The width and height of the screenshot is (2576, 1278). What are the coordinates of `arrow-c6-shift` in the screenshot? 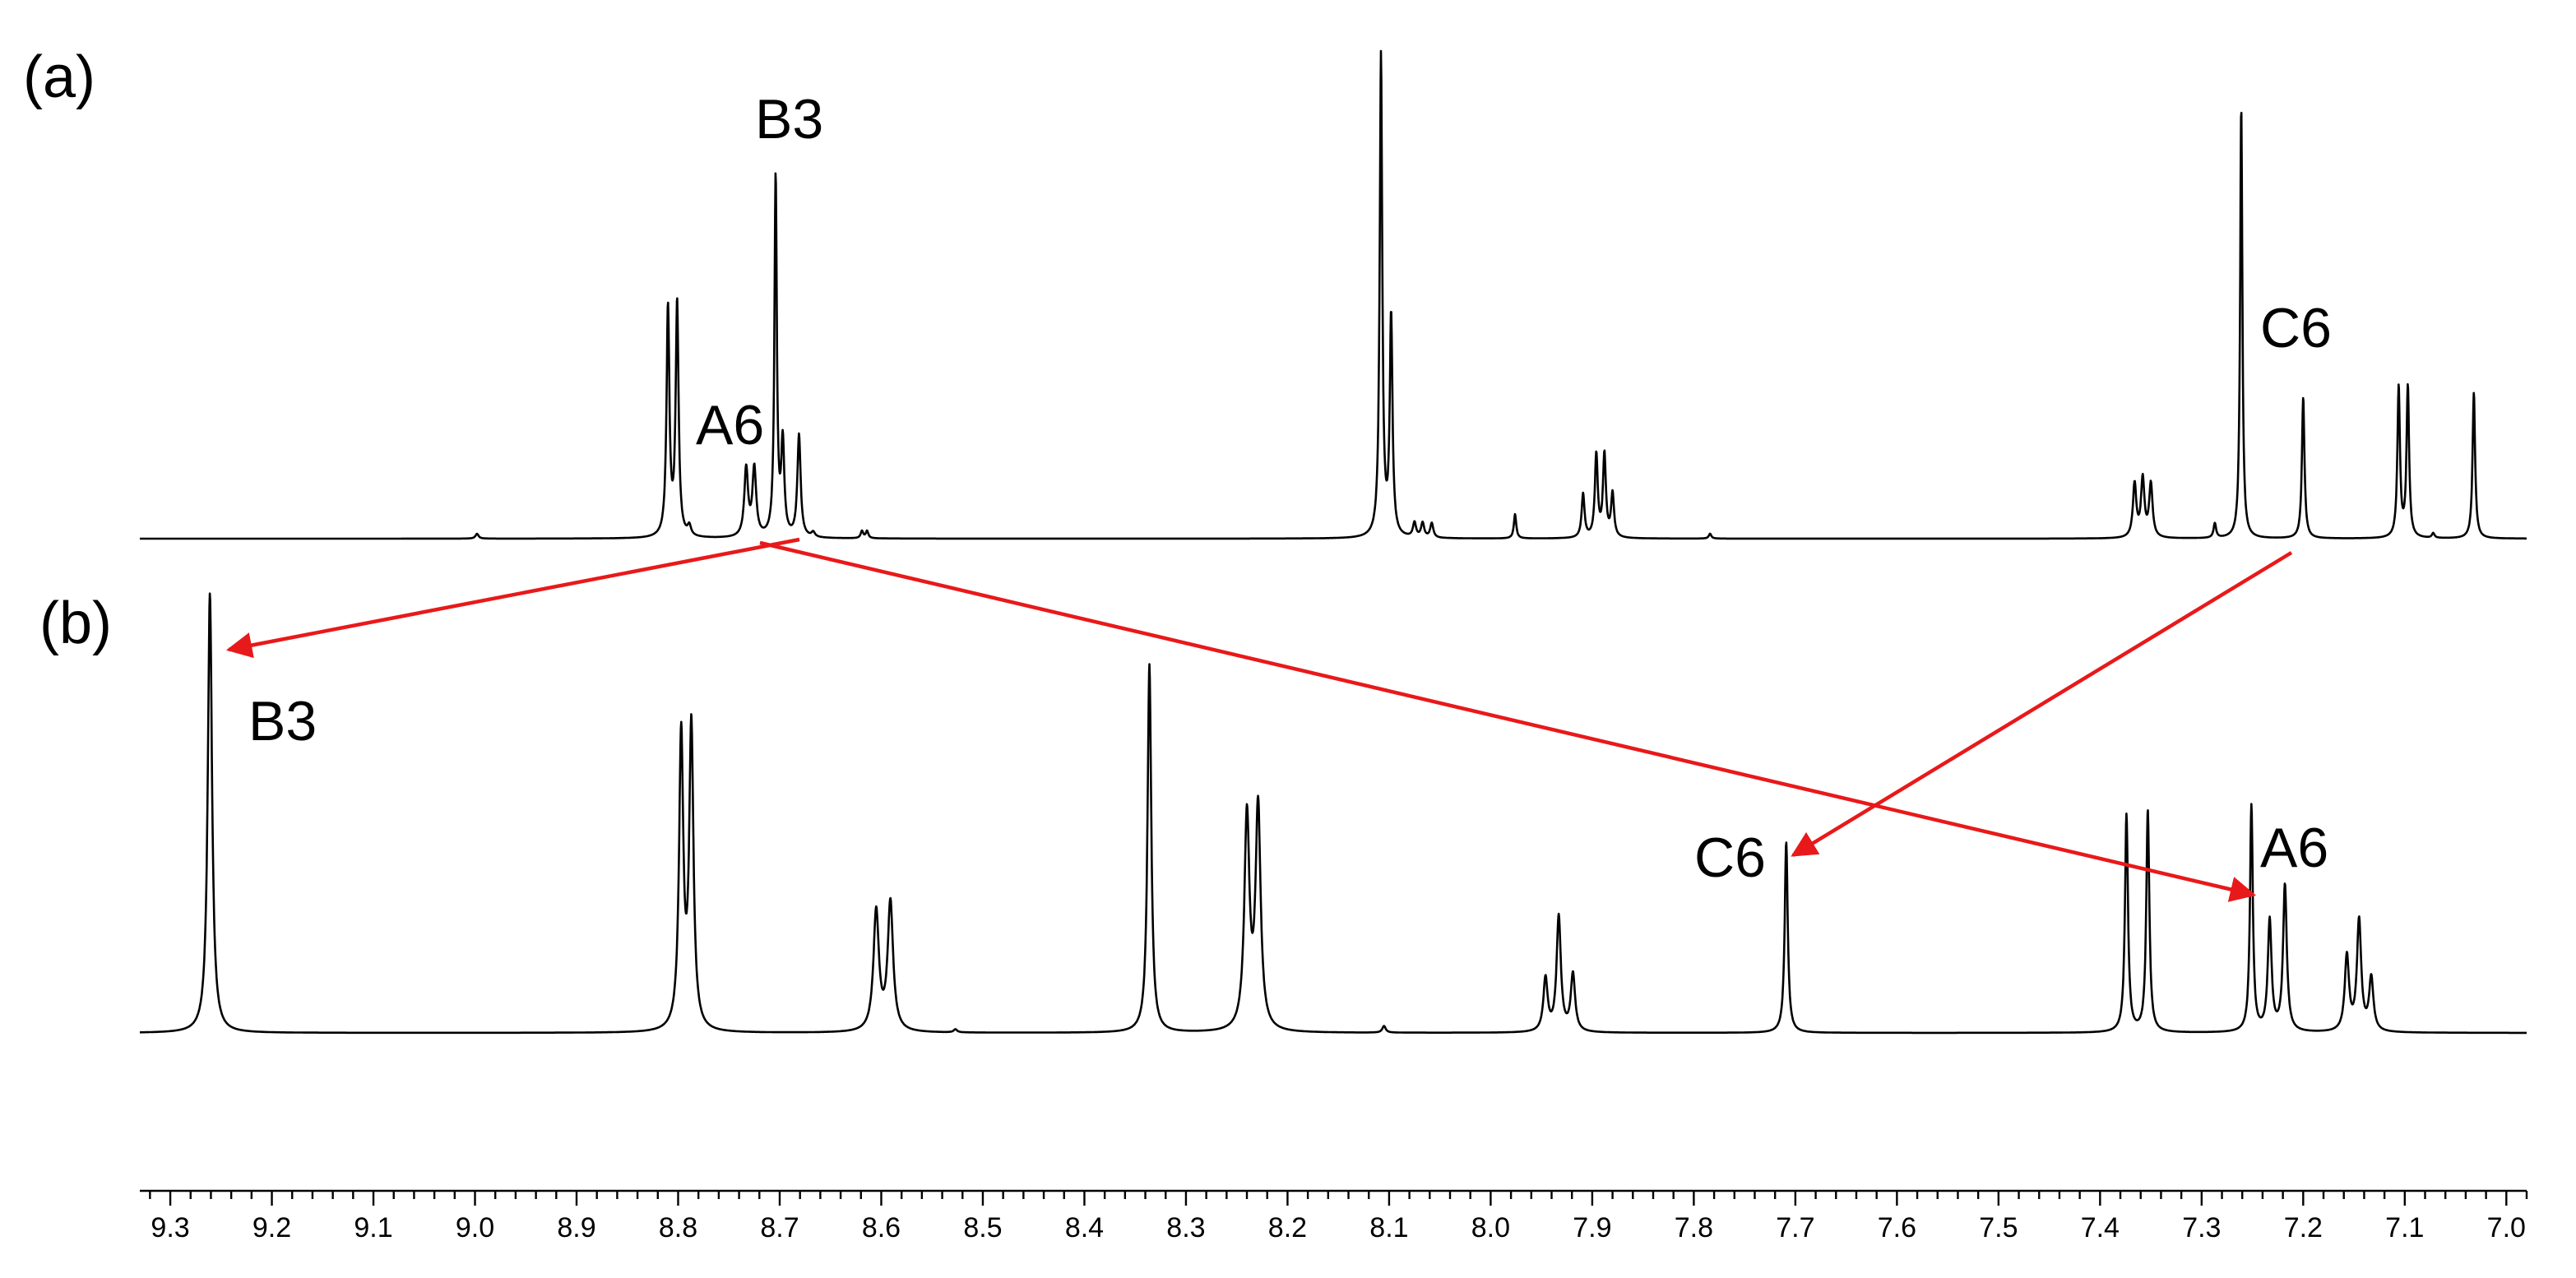 It's located at (2042, 704).